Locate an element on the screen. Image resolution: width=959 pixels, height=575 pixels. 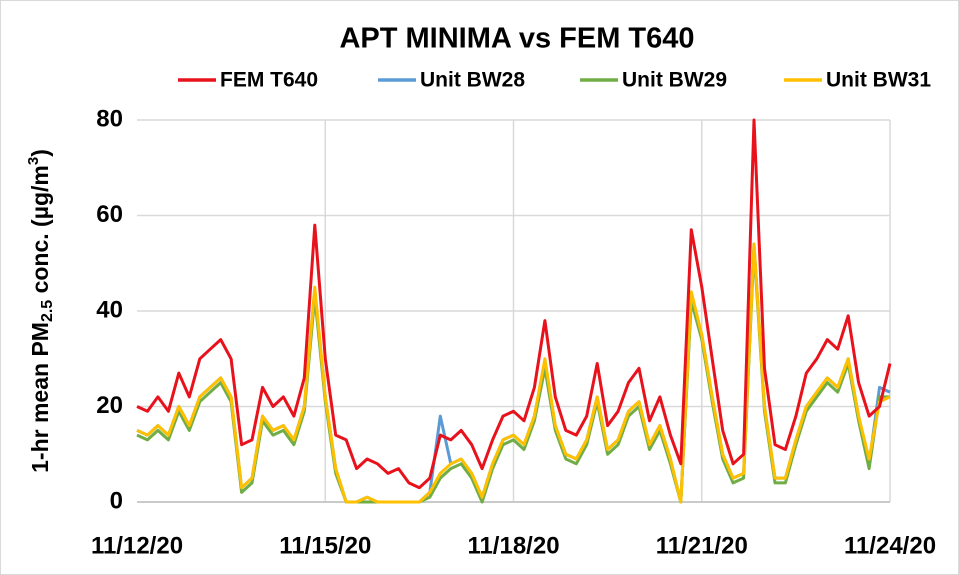
y-label-sub: 2.5 is located at coordinates (47, 311).